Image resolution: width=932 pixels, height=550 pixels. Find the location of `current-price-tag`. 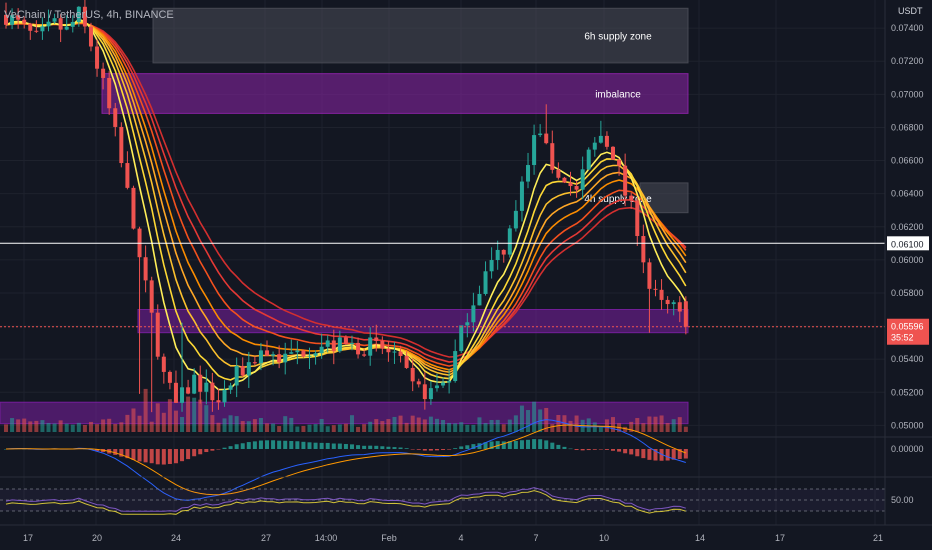

current-price-tag is located at coordinates (908, 331).